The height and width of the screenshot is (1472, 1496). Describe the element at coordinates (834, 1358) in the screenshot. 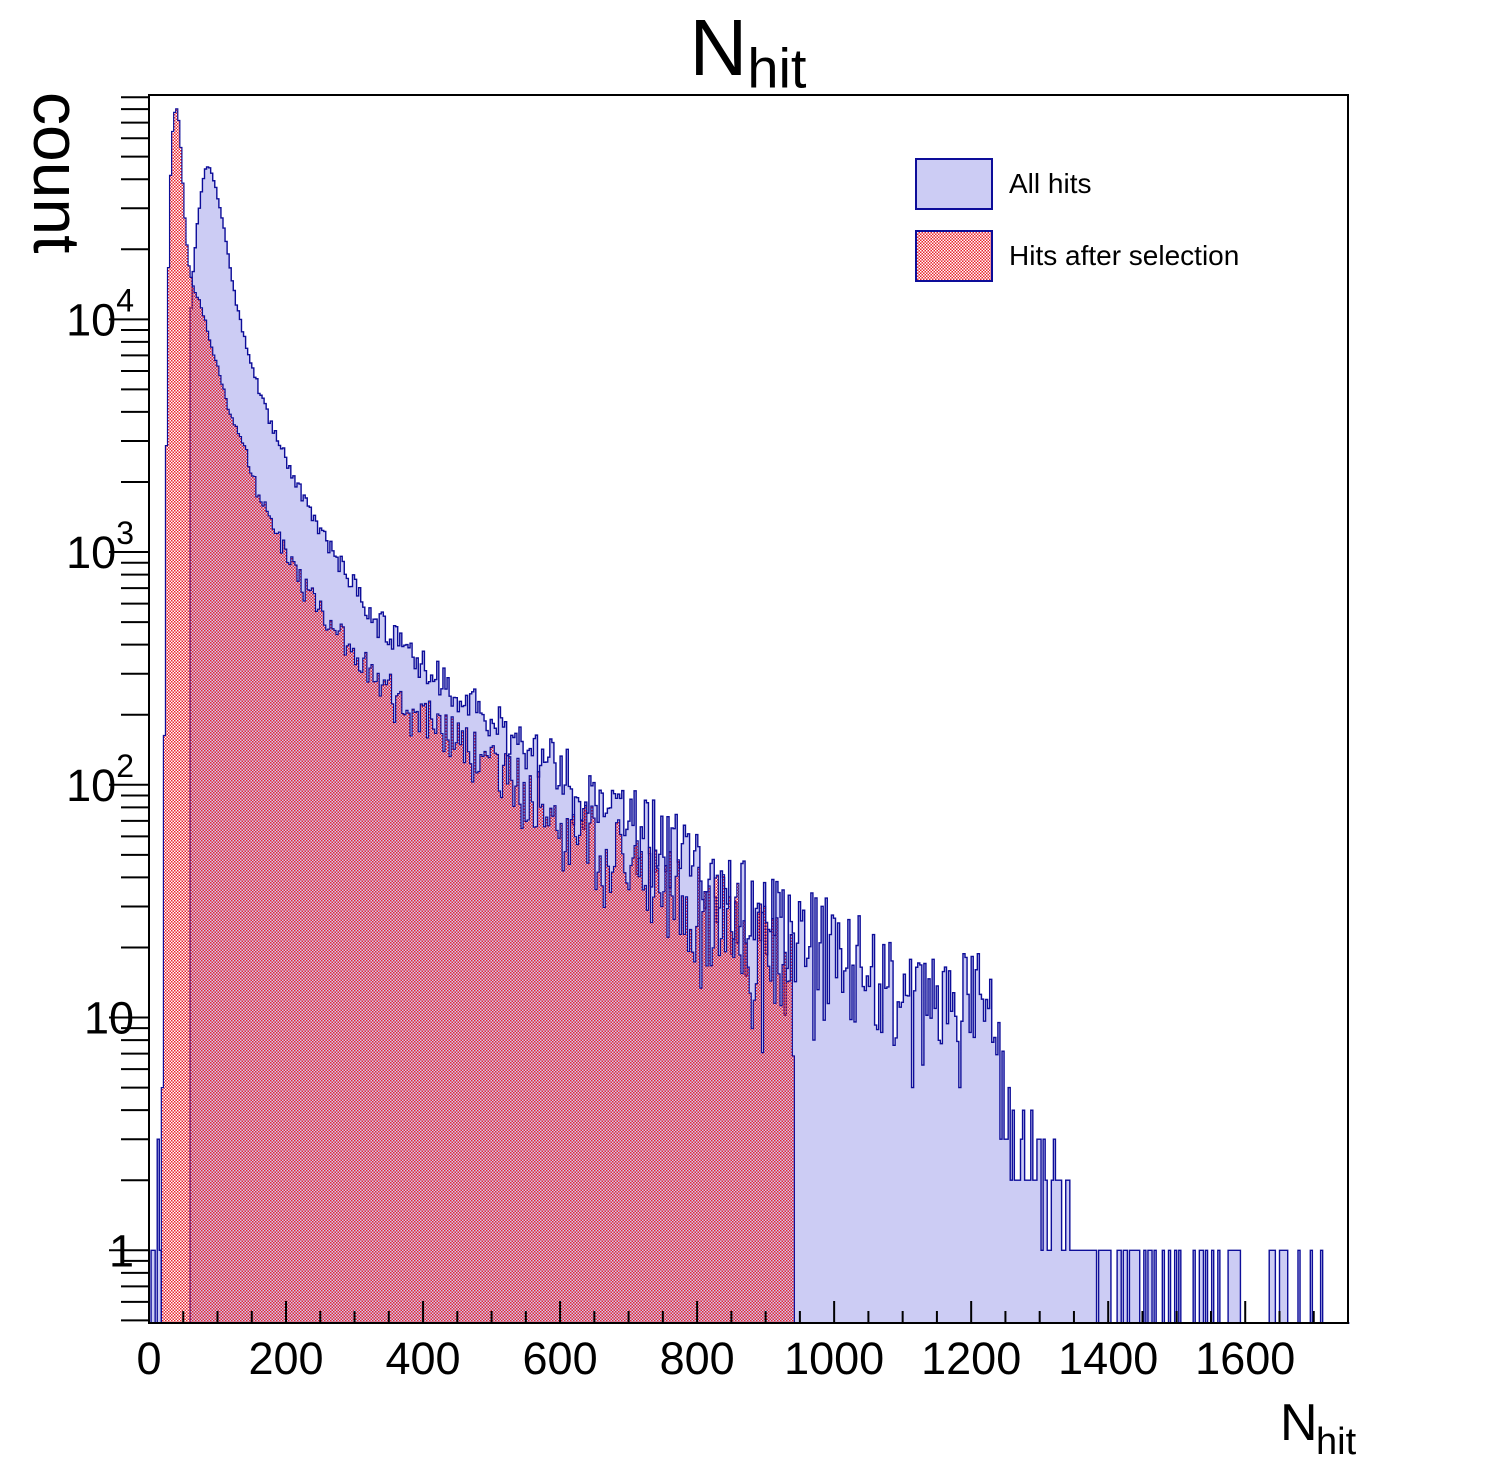

I see `x-tick-label: 1000` at that location.